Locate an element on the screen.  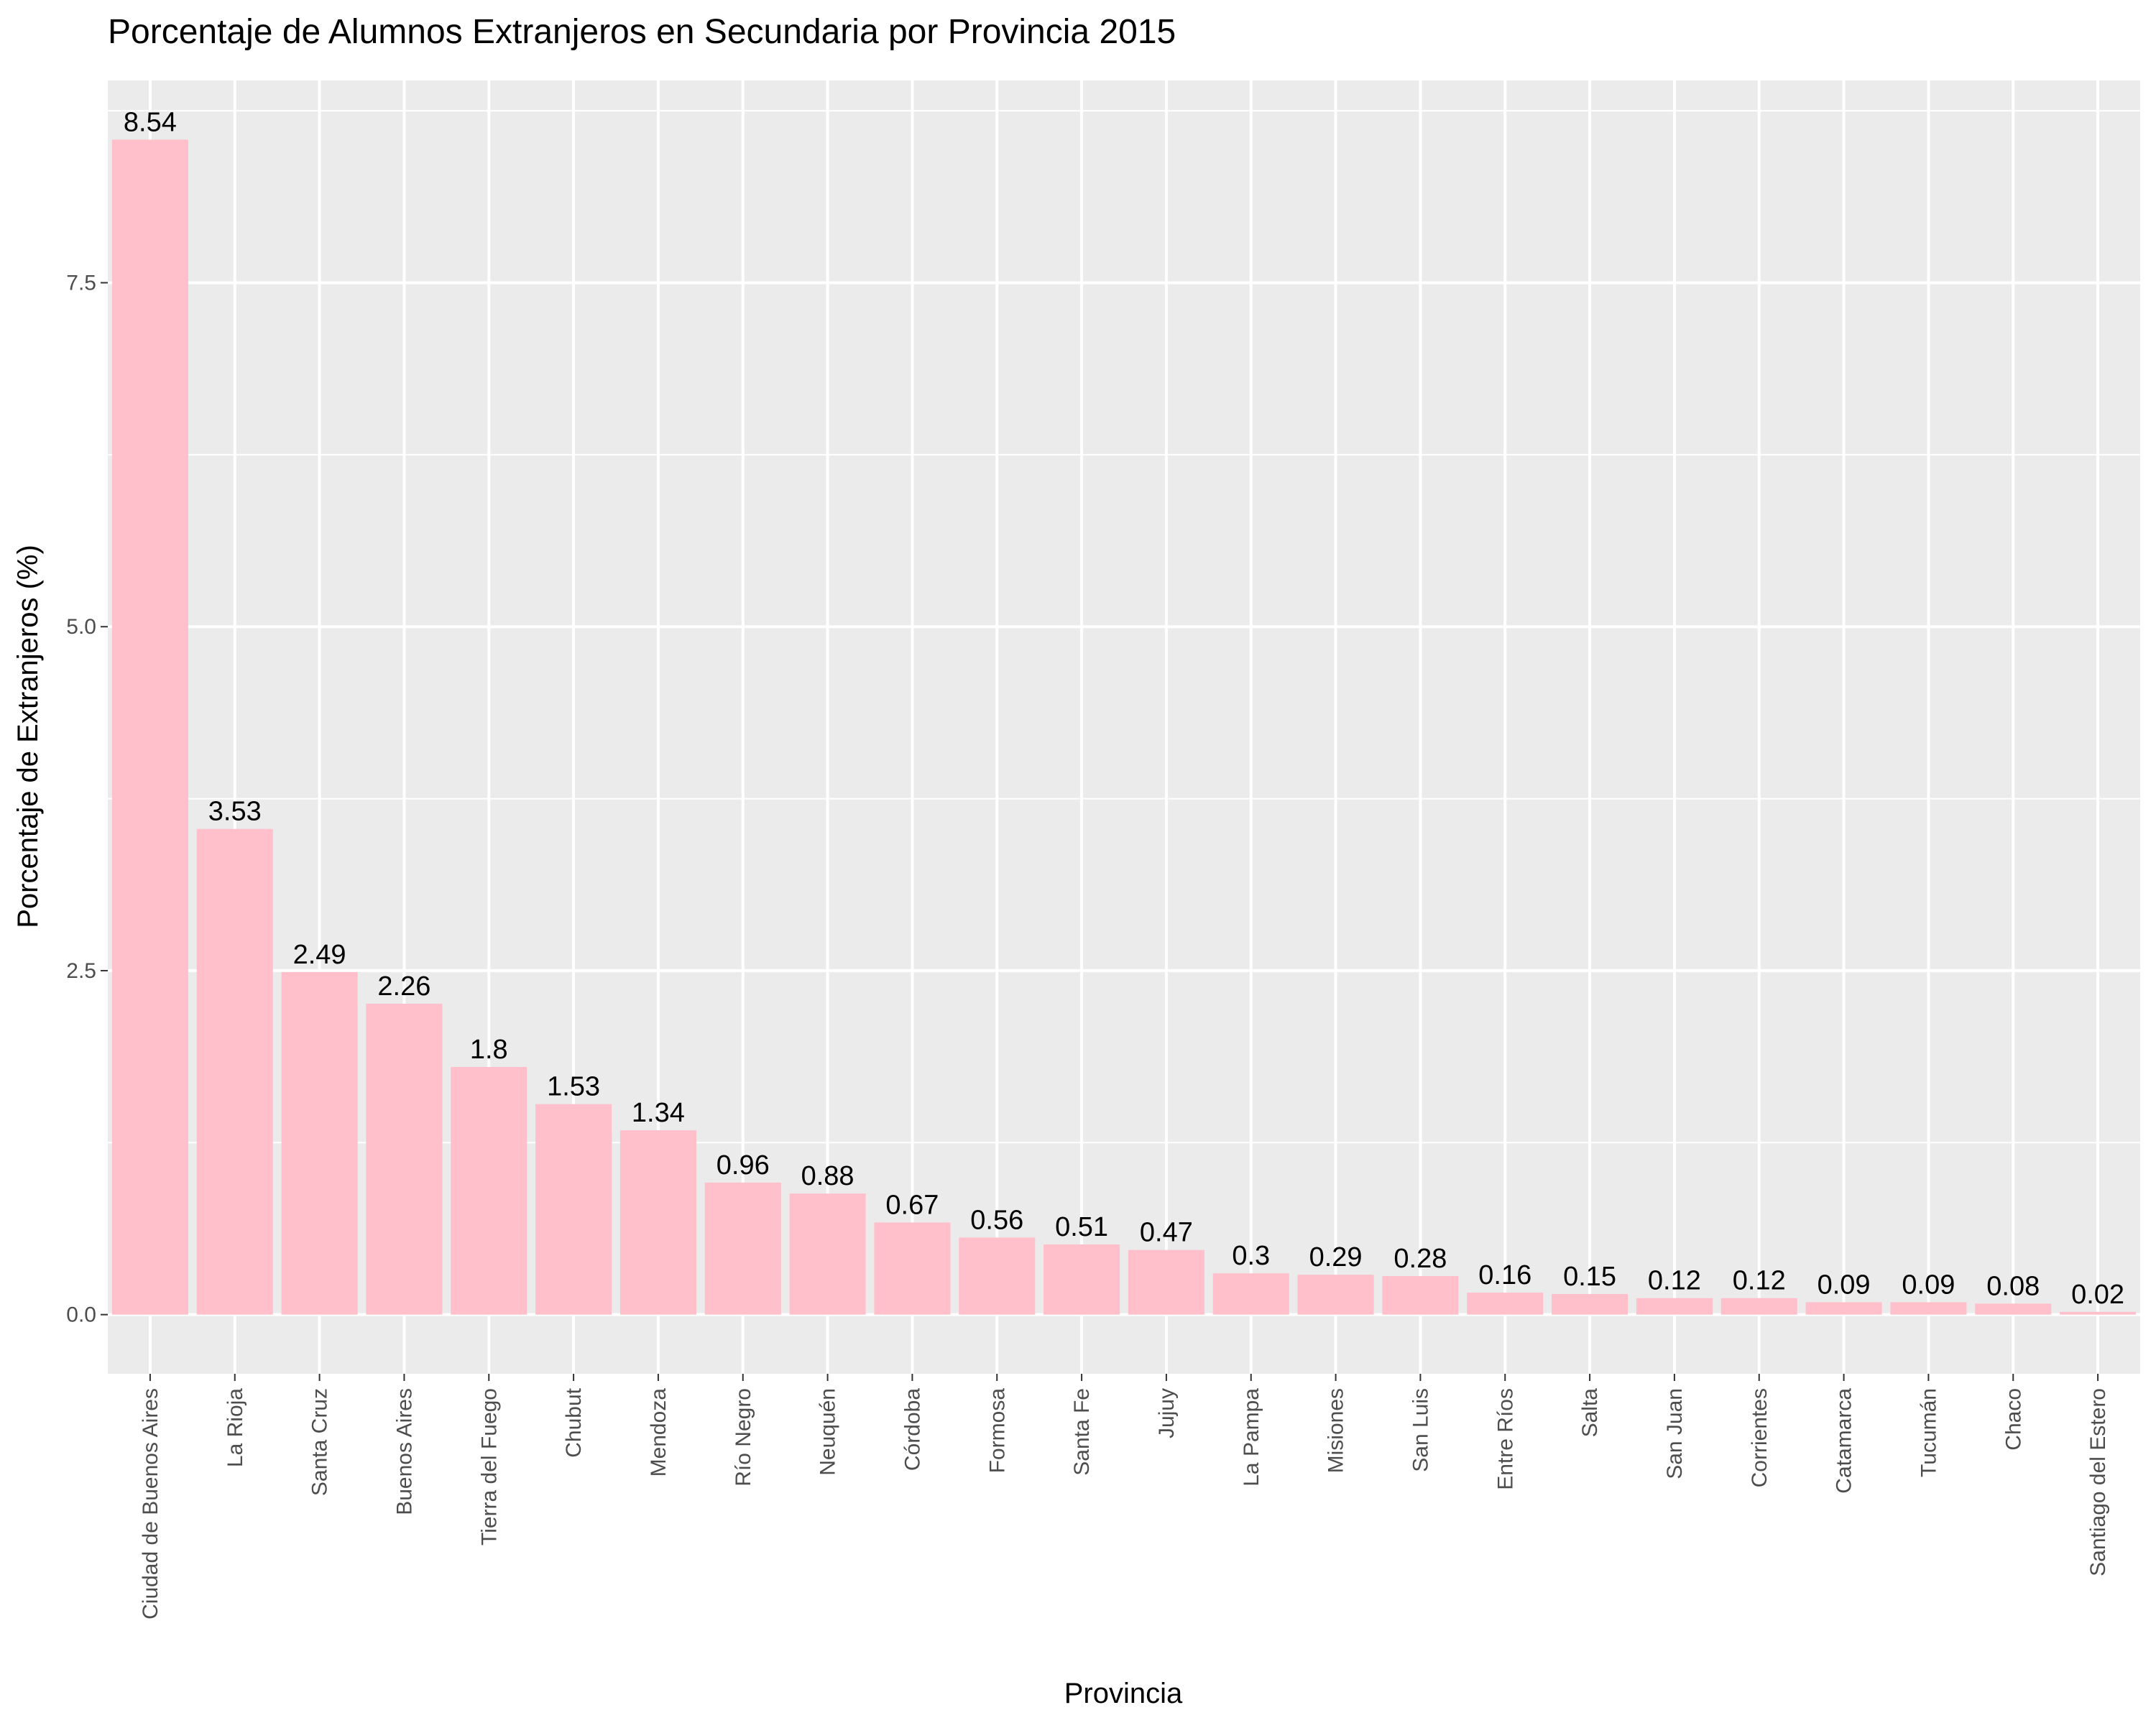
y-axis-title: Porcentaje de Extranjeros (%) is located at coordinates (28, 737).